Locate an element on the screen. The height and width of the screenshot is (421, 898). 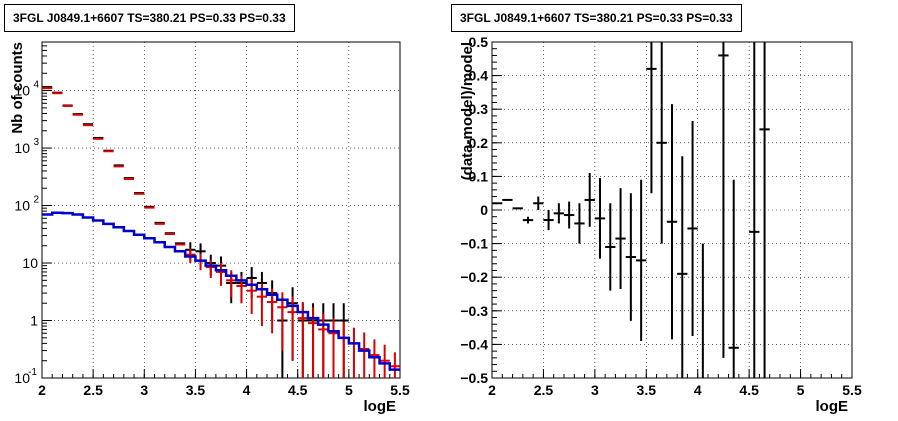
y-tick-exponent: -1 is located at coordinates (32, 372).